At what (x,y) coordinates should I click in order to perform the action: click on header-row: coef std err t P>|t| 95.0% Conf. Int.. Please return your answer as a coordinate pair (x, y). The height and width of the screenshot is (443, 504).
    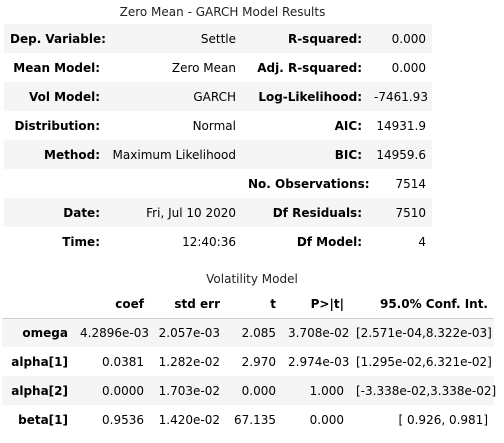
    Looking at the image, I should click on (248, 304).